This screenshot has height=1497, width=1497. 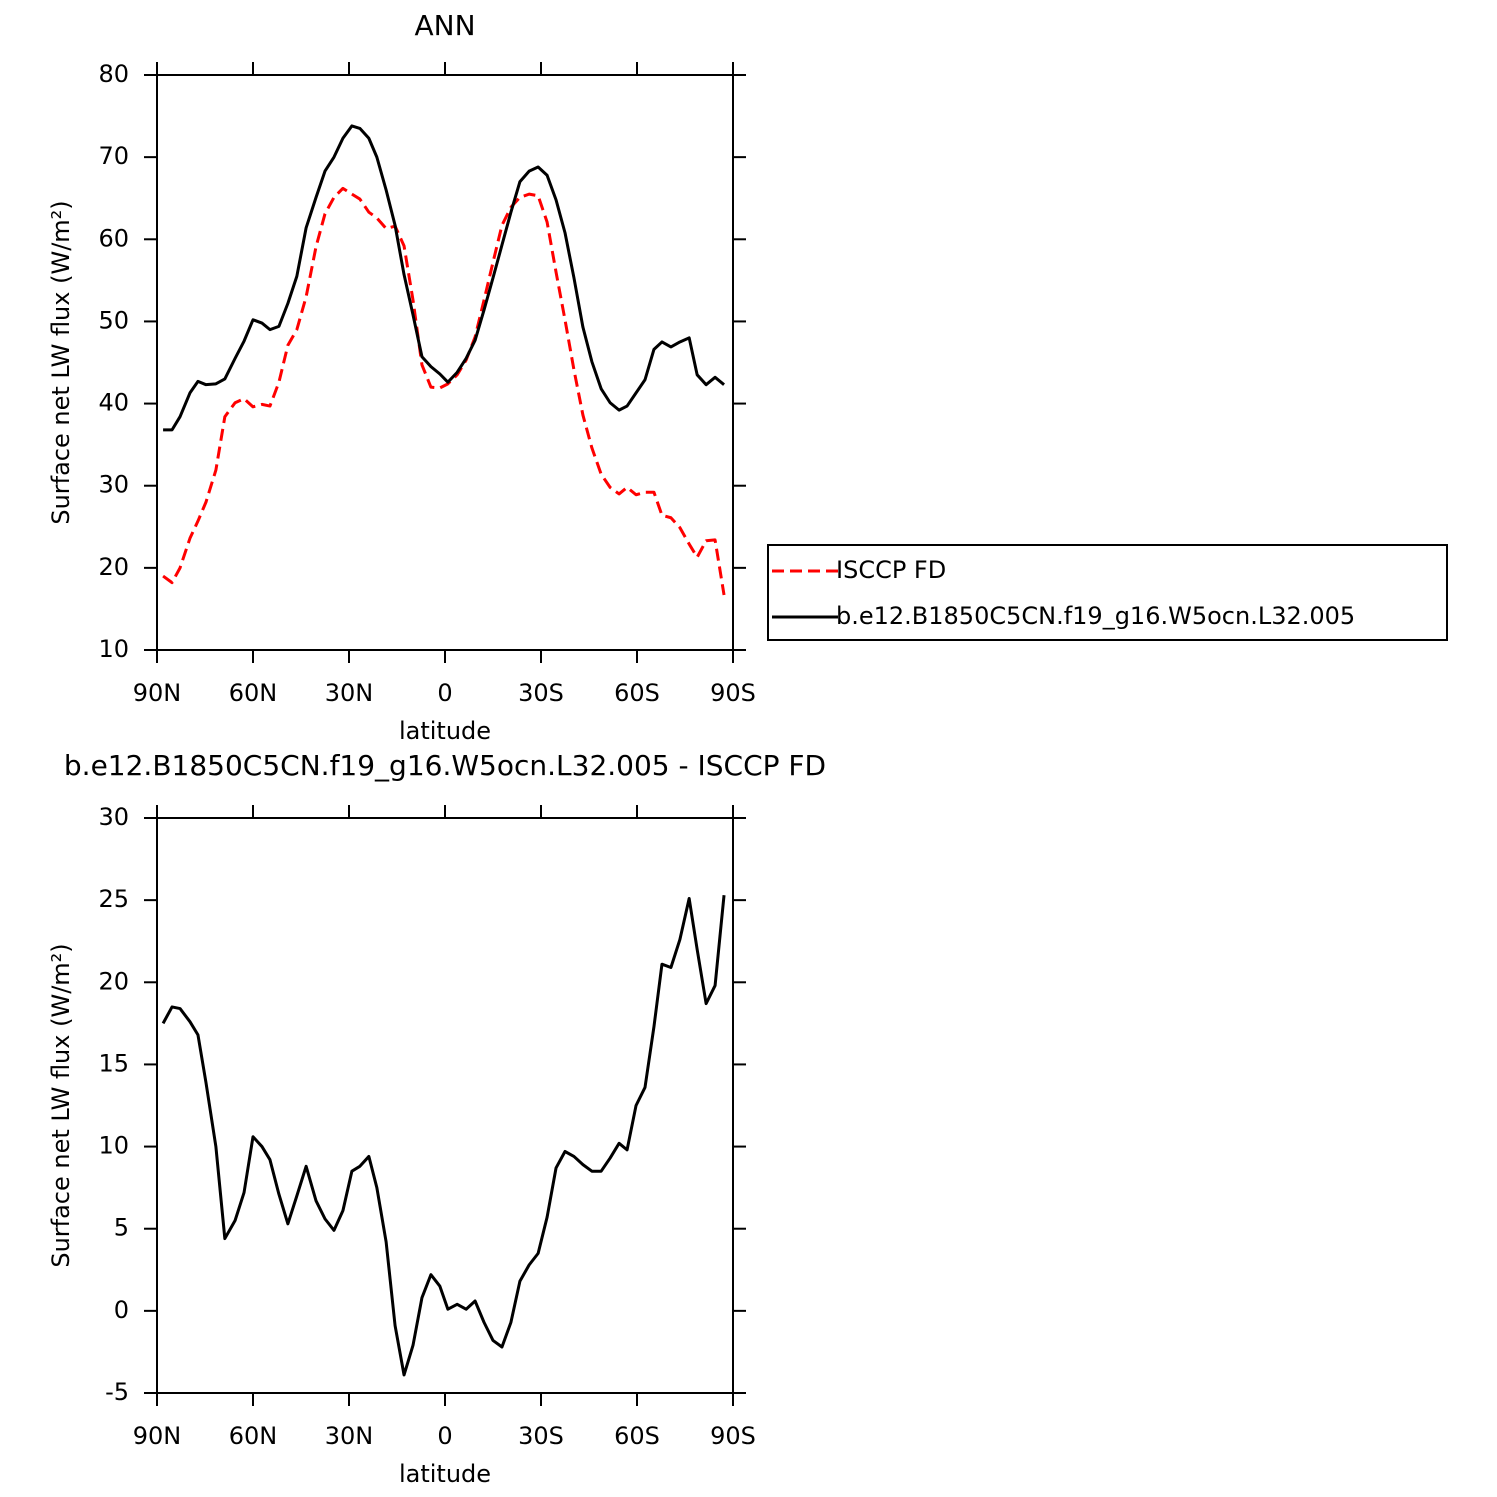 What do you see at coordinates (117, 1392) in the screenshot?
I see `y-tick-label: -5` at bounding box center [117, 1392].